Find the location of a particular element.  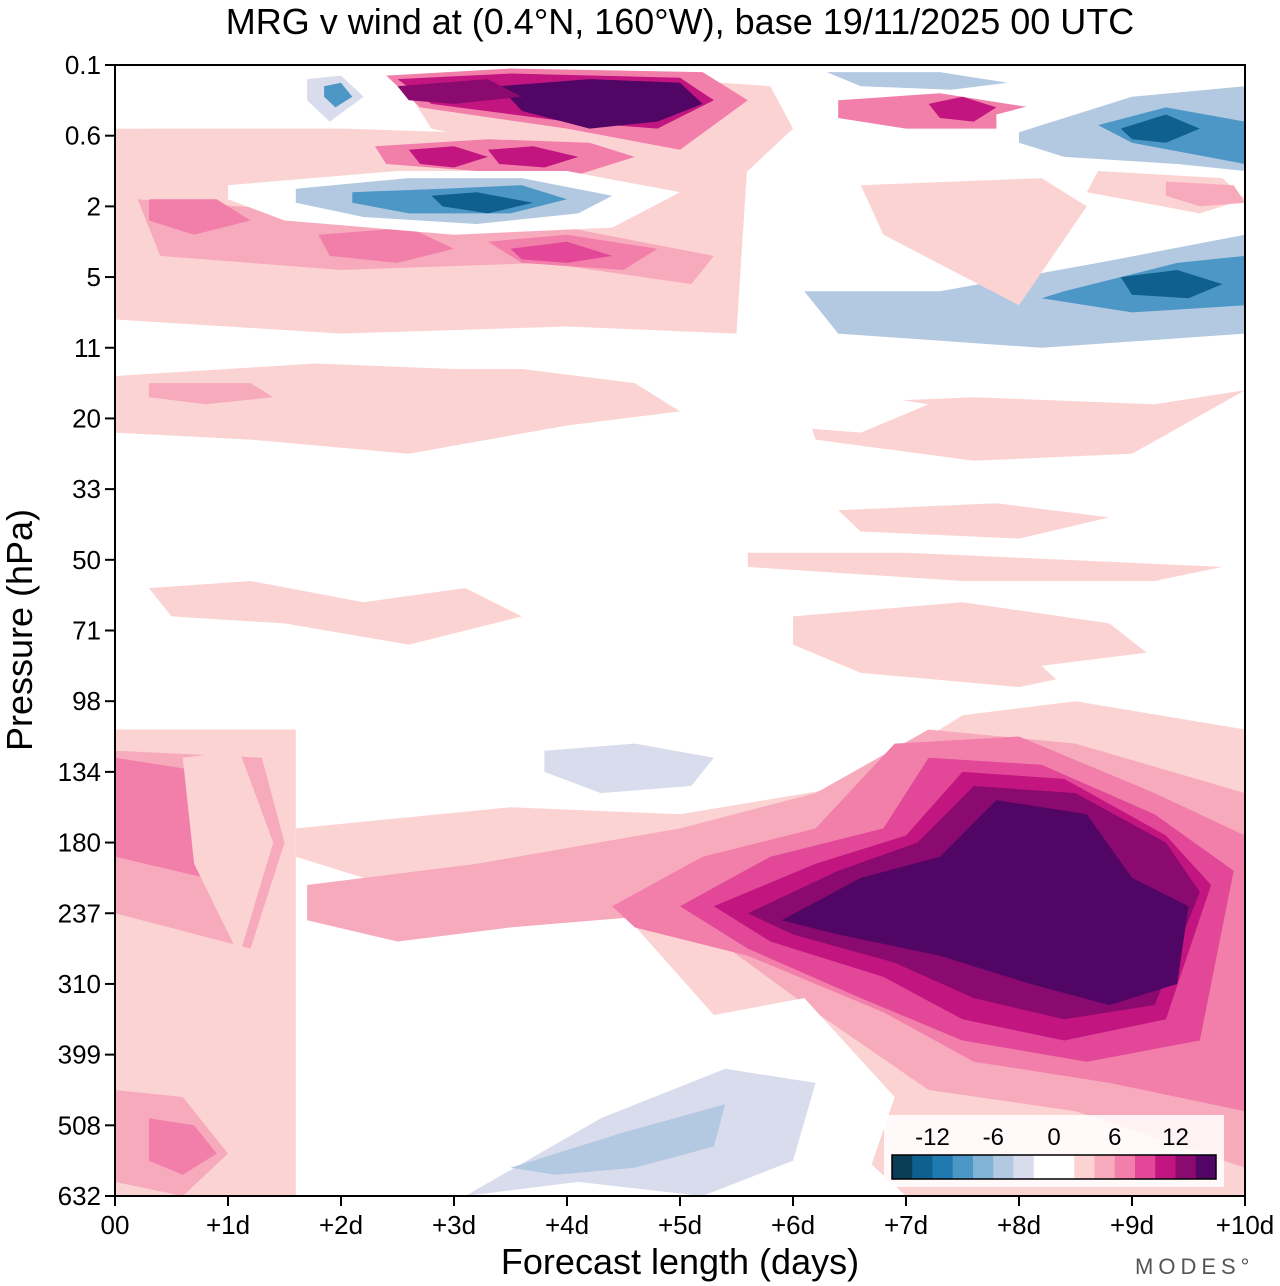

y-tick-label: 20 is located at coordinates (86, 418).